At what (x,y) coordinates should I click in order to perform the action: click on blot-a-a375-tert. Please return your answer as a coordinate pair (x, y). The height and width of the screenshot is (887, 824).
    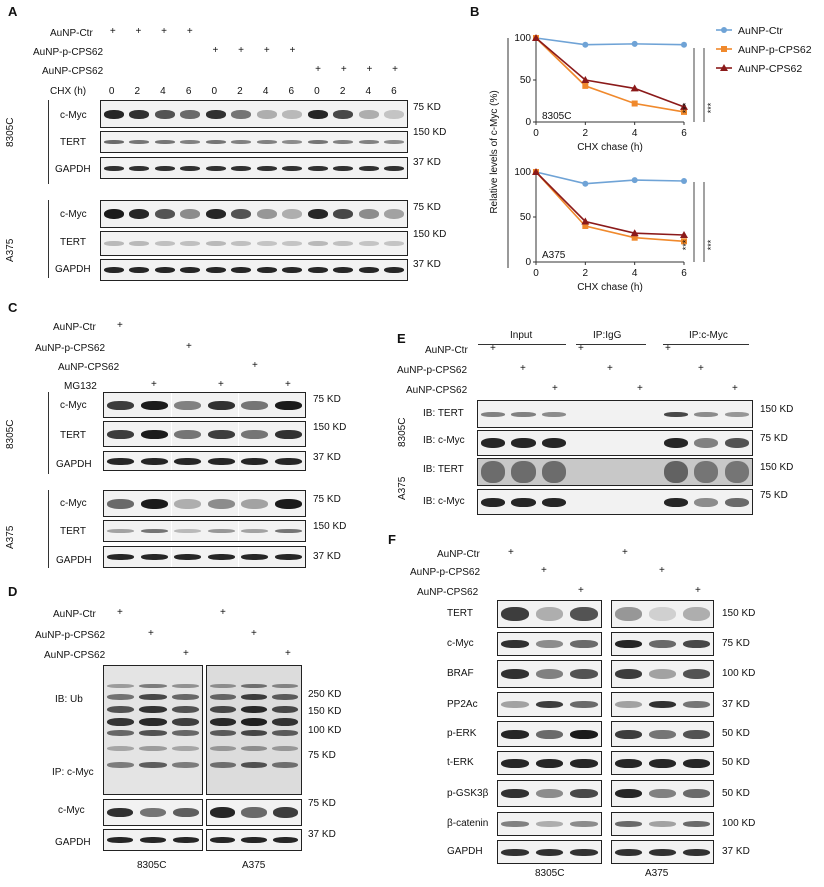
    Looking at the image, I should click on (254, 243).